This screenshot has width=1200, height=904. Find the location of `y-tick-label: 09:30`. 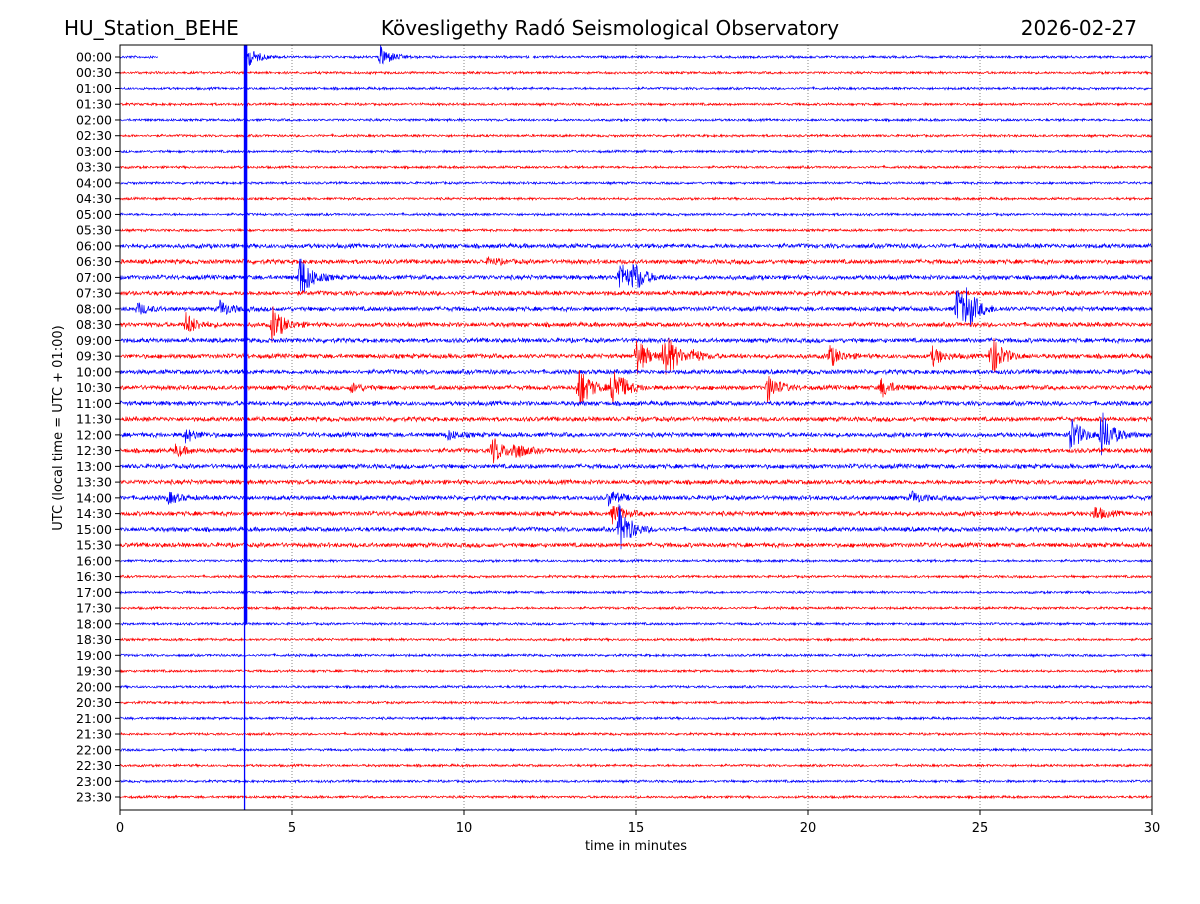

y-tick-label: 09:30 is located at coordinates (94, 356).